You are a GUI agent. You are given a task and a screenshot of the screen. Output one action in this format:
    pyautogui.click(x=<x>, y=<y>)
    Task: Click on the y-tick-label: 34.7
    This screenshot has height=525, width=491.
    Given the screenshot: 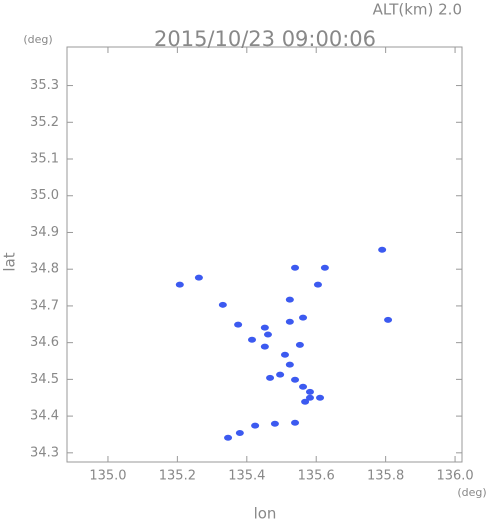 What is the action you would take?
    pyautogui.click(x=44, y=305)
    